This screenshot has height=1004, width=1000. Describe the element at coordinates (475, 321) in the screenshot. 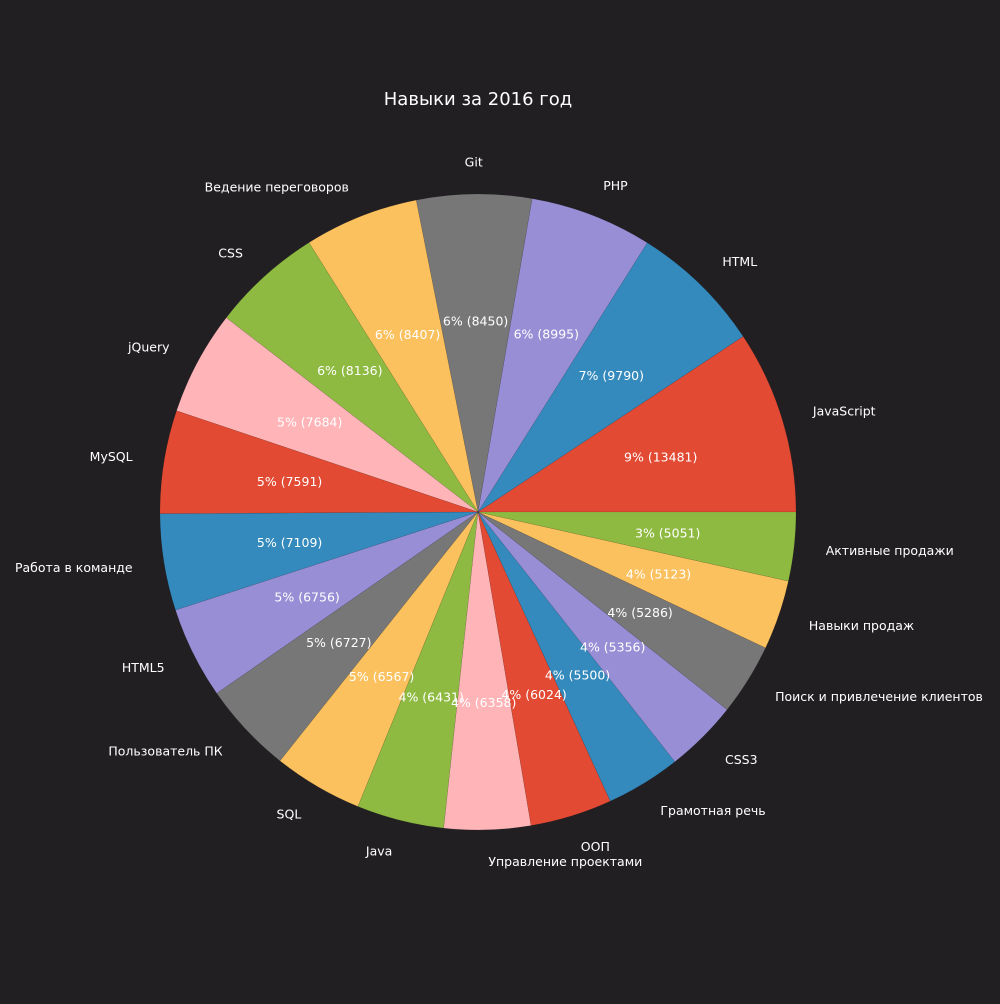

I see `slice-value-label: 6% (8450)` at that location.